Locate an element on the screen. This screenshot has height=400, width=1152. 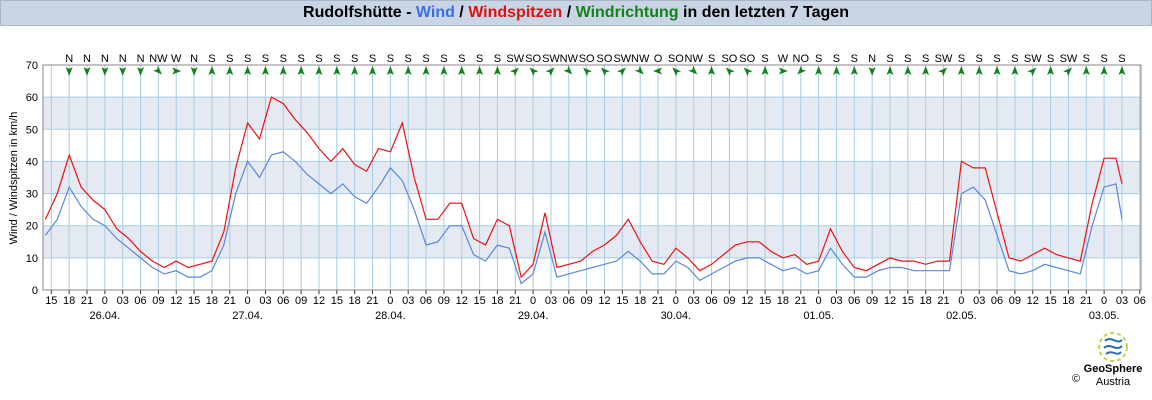
y-tick-label: 0 is located at coordinates (35, 291).